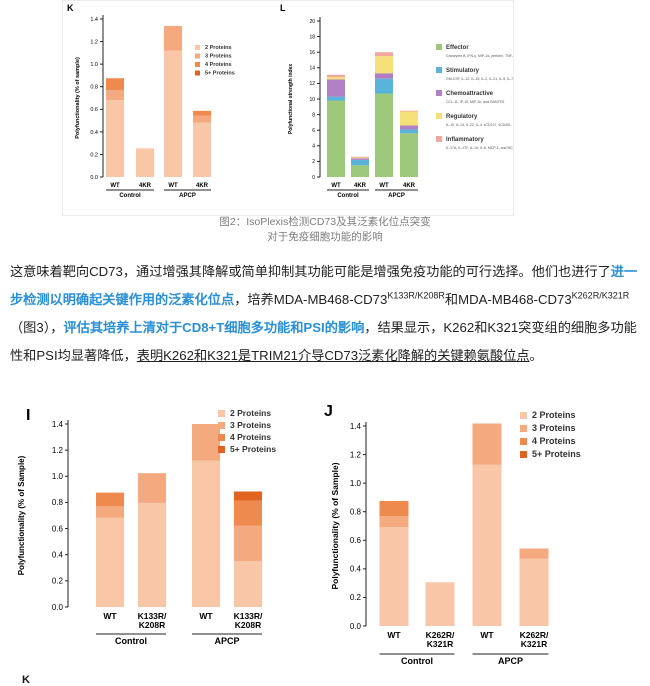 The height and width of the screenshot is (686, 650). I want to click on panel-label: K, so click(70, 8).